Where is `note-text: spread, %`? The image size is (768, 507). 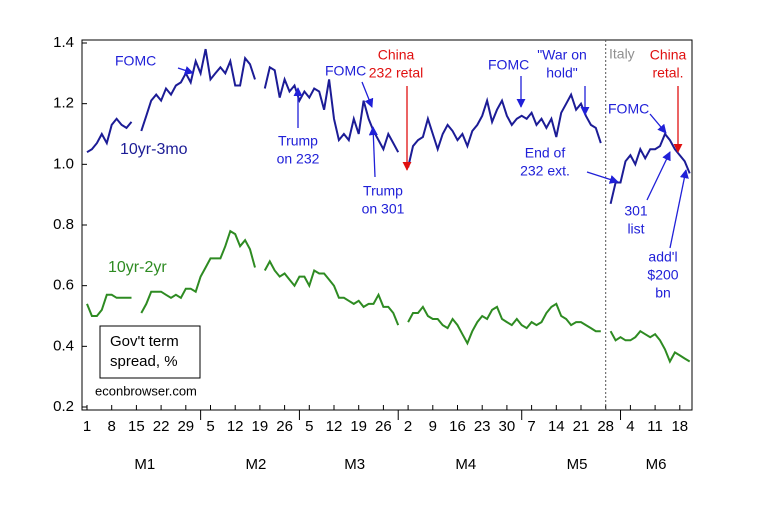 note-text: spread, % is located at coordinates (144, 361).